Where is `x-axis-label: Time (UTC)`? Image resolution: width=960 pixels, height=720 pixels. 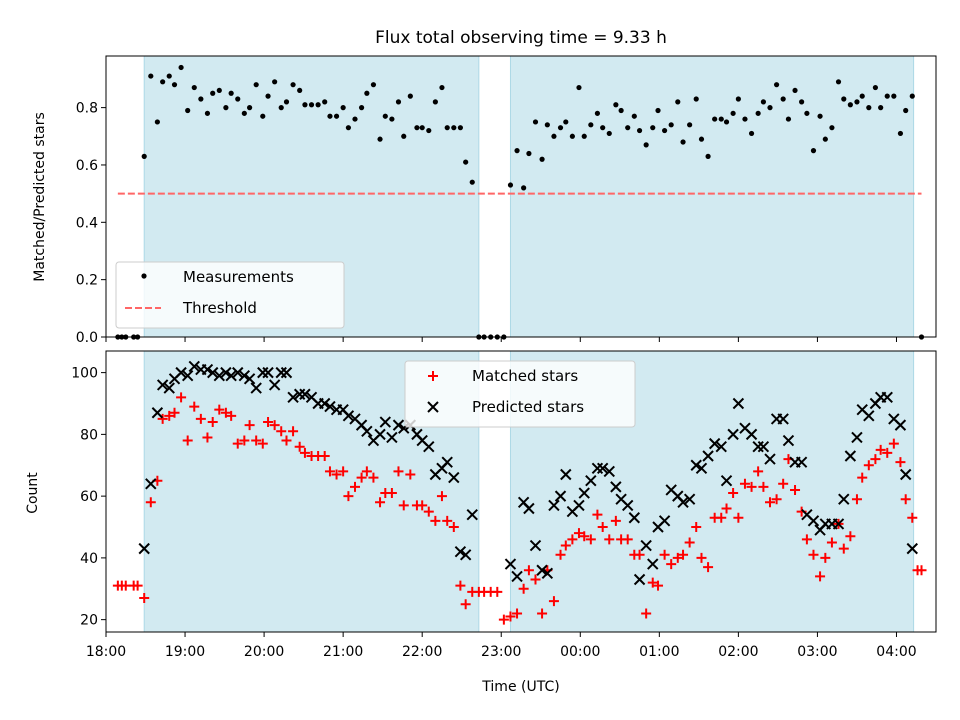
x-axis-label: Time (UTC) is located at coordinates (520, 687).